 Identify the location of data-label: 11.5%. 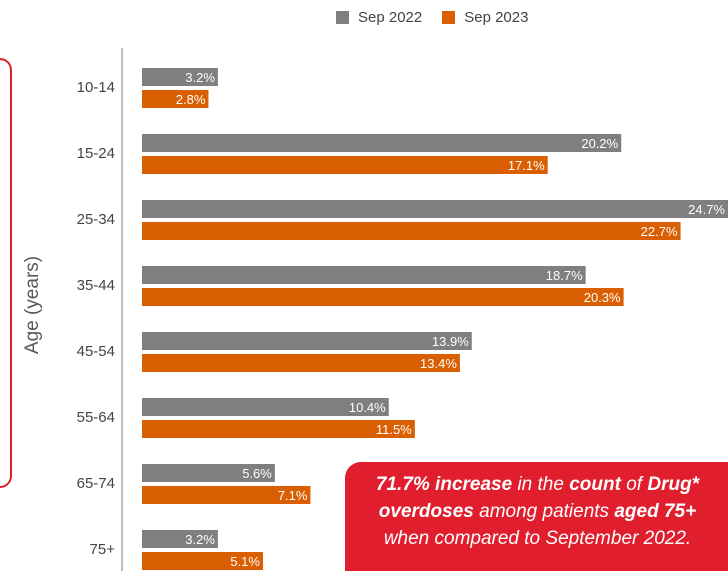
(394, 429).